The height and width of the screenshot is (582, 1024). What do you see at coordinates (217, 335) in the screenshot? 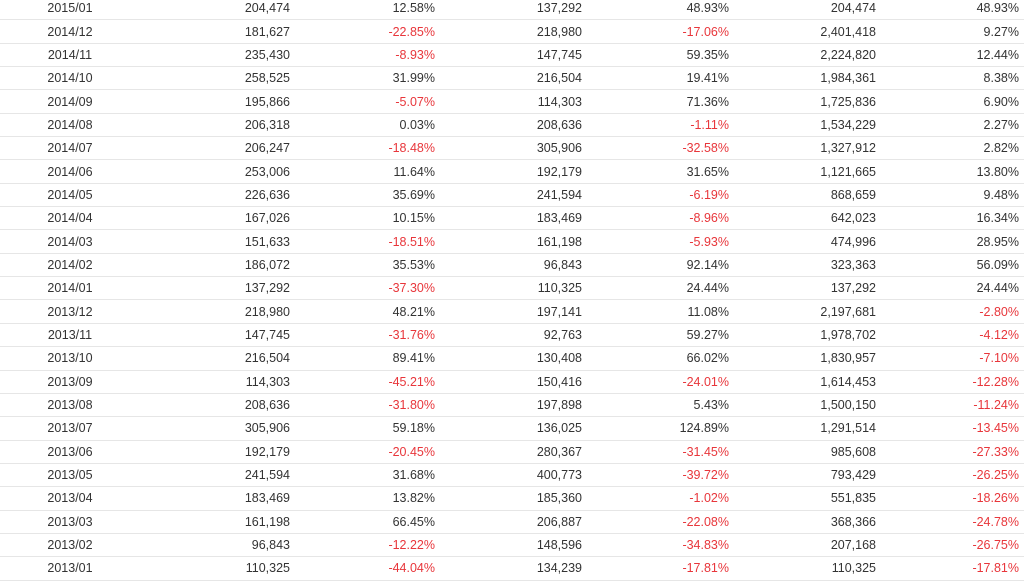
I see `value-cell: 147,745` at bounding box center [217, 335].